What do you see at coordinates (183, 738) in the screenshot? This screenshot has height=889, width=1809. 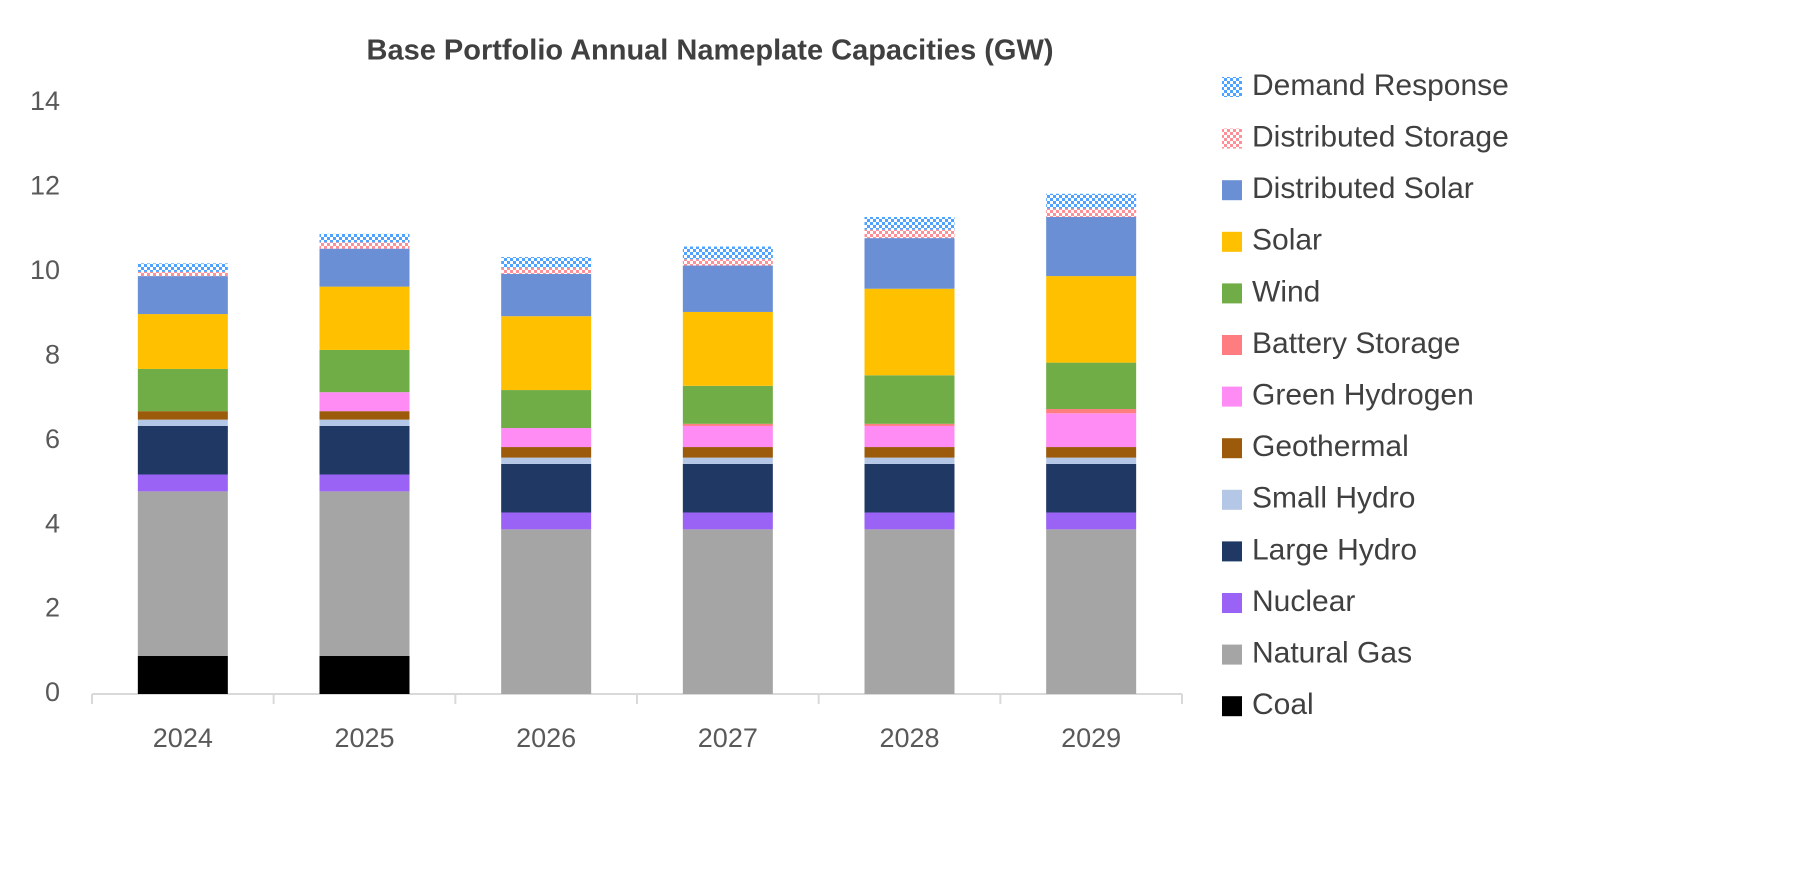 I see `x-tick-label: 2024` at bounding box center [183, 738].